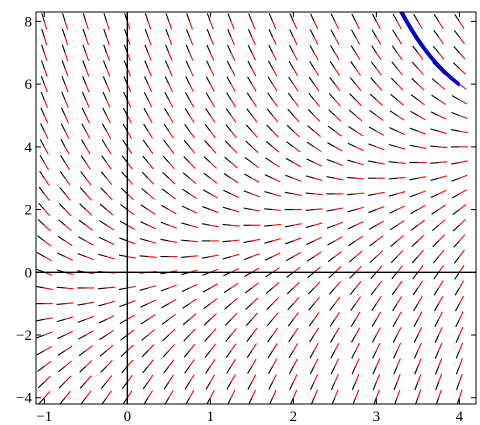 Image resolution: width=480 pixels, height=425 pixels. Describe the element at coordinates (460, 417) in the screenshot. I see `x-tick-label: 4` at that location.